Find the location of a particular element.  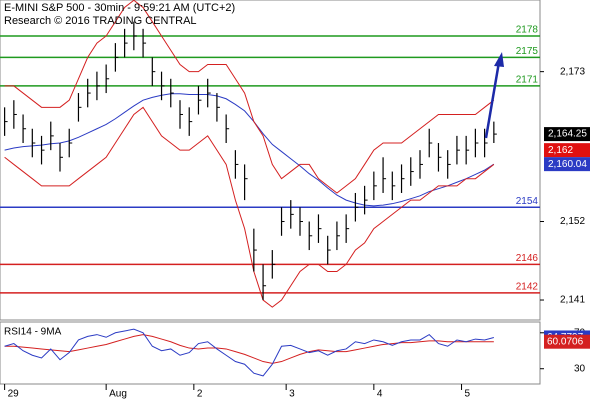

rsi-ma-line is located at coordinates (249, 349).